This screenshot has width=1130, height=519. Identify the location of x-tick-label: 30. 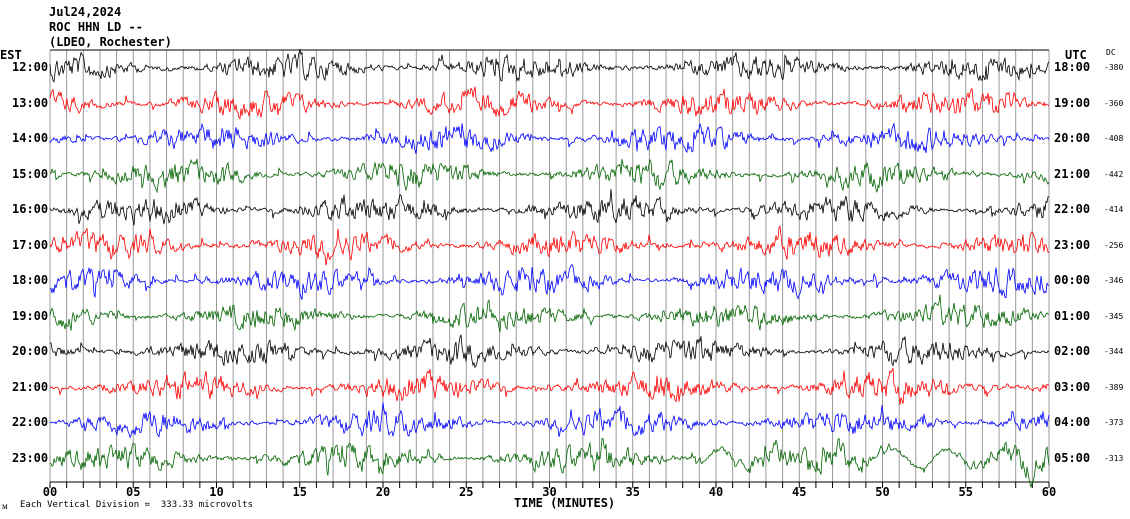
(549, 492).